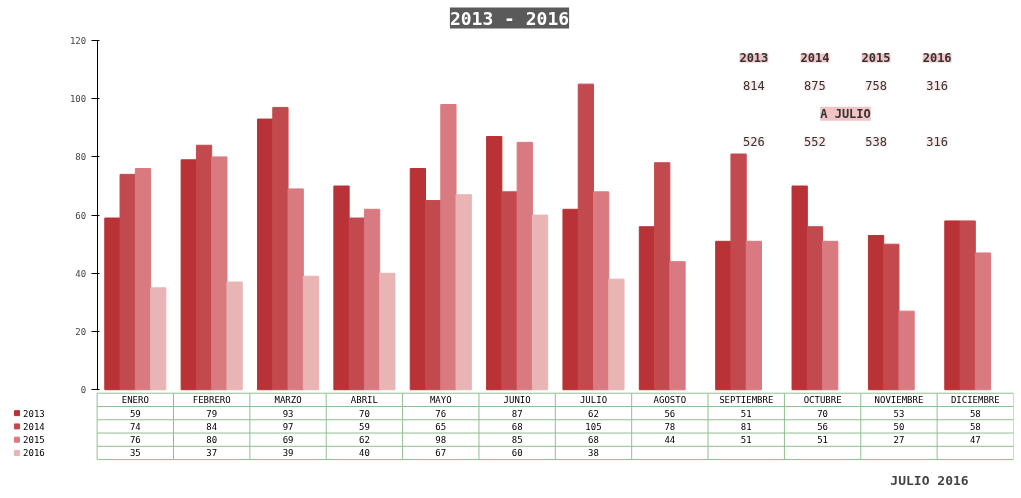 The height and width of the screenshot is (498, 1021). I want to click on y-tick-label: 20, so click(81, 332).